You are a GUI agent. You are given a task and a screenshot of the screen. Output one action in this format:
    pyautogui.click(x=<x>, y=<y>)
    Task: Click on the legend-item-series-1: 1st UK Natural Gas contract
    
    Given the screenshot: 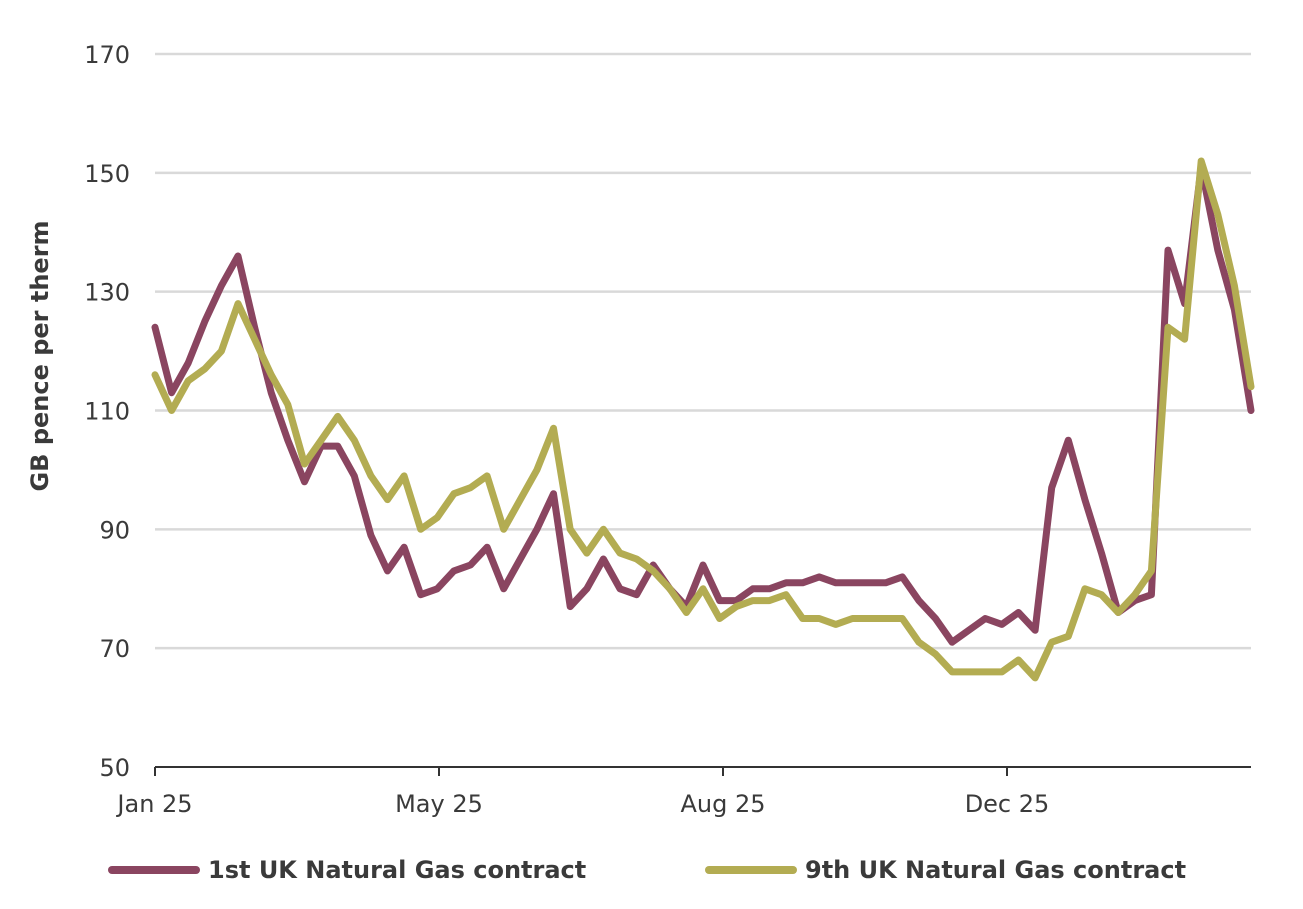 What is the action you would take?
    pyautogui.click(x=347, y=870)
    